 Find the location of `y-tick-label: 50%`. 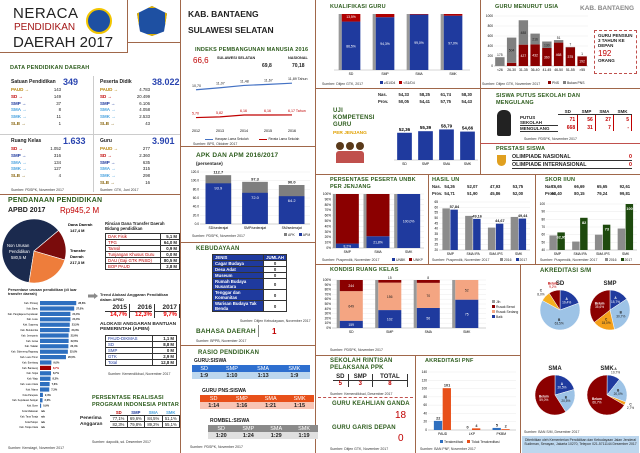

y-tick-label: 50% is located at coordinates (328, 221).